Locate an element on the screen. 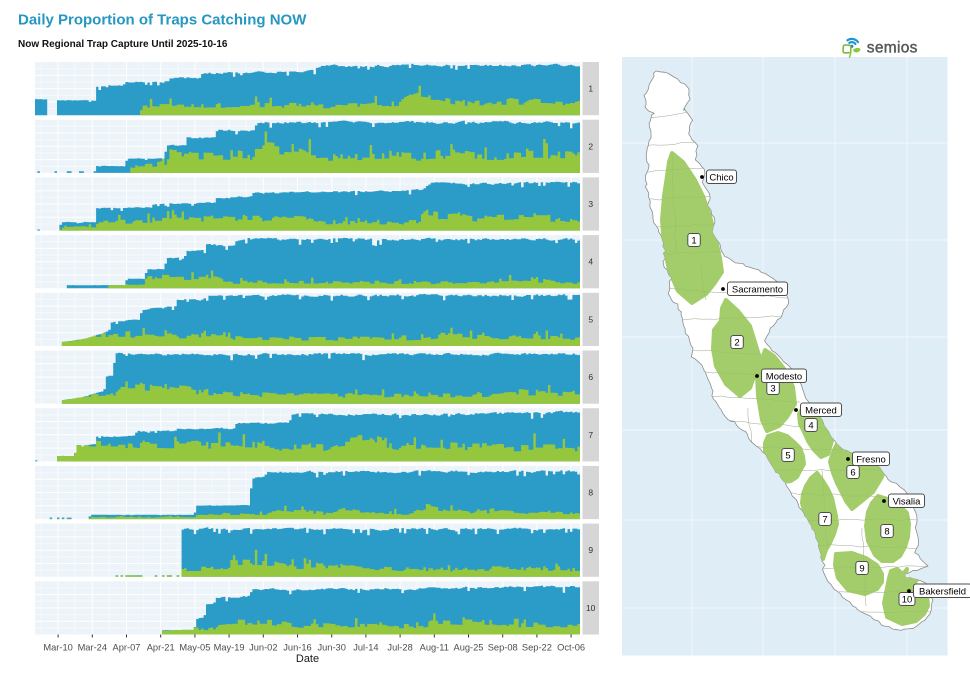 This screenshot has width=970, height=686. svg-text: semios is located at coordinates (892, 47).